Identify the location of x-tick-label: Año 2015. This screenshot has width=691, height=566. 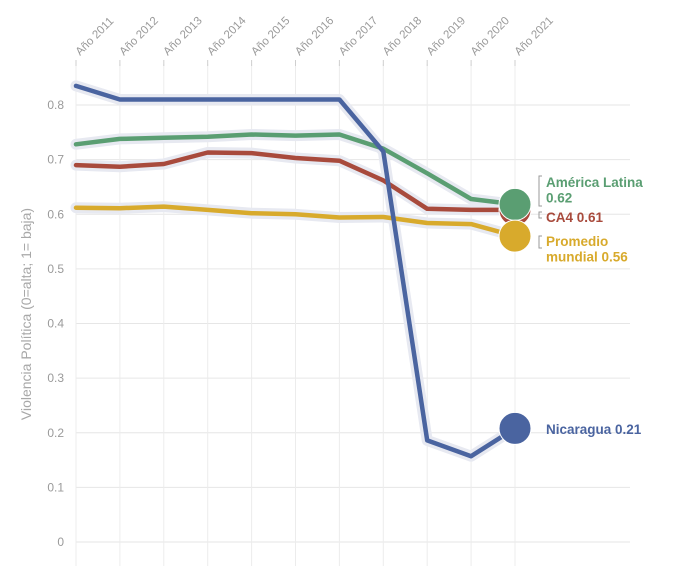
(270, 36).